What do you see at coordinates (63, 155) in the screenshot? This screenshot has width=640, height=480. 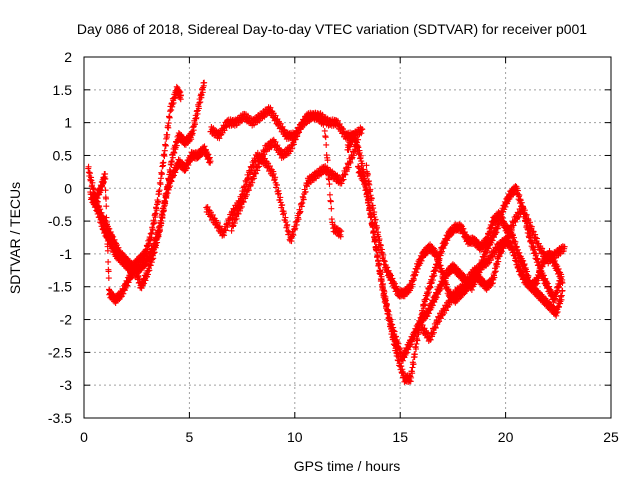 I see `y-tick-label: 0.5` at bounding box center [63, 155].